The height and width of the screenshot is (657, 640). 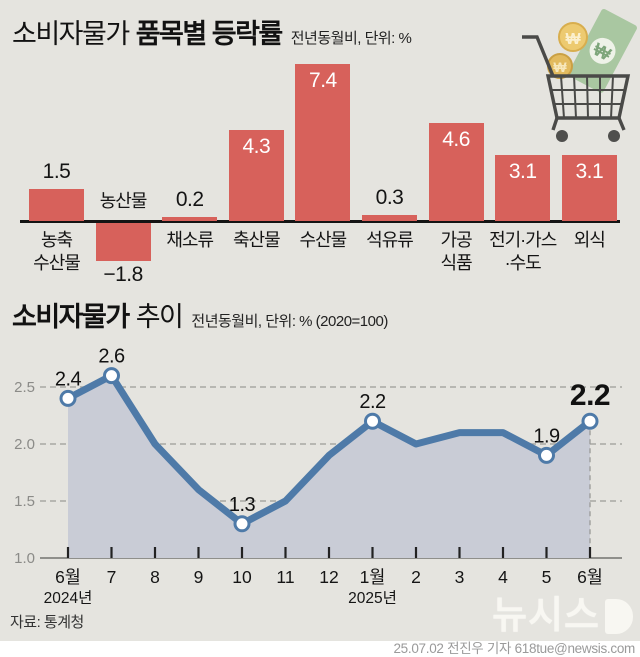 I want to click on byline-credit: 25.07.02 전진우 기자 618tue@newsis.com, so click(x=514, y=648).